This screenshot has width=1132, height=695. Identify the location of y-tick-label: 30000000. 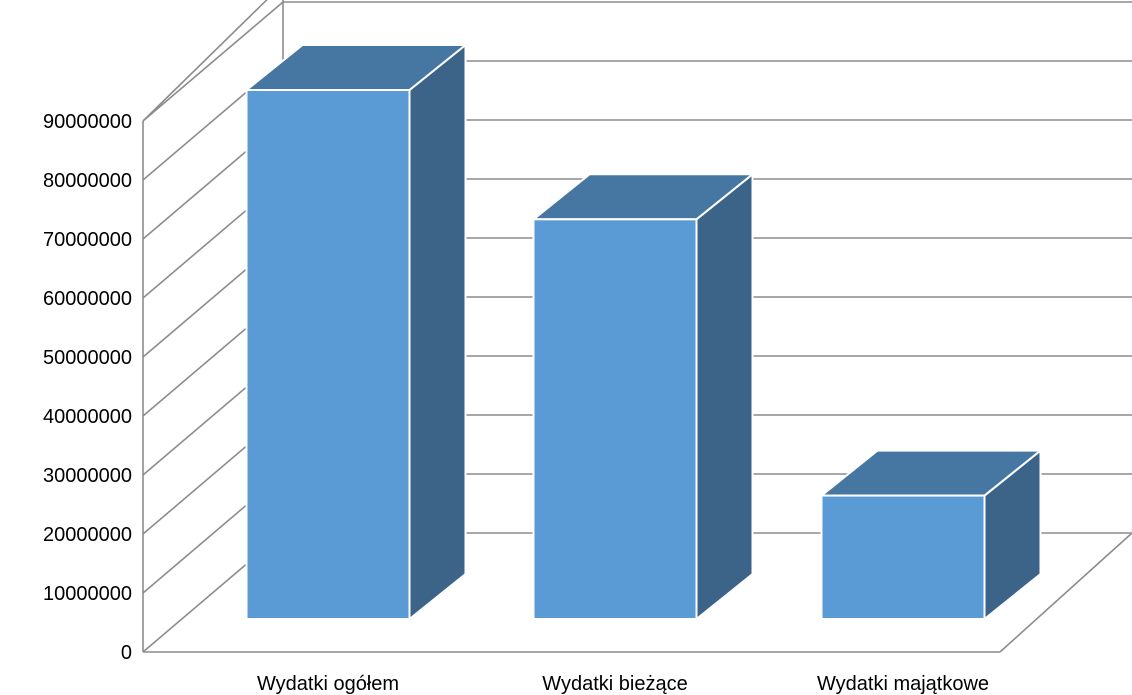
(87, 476).